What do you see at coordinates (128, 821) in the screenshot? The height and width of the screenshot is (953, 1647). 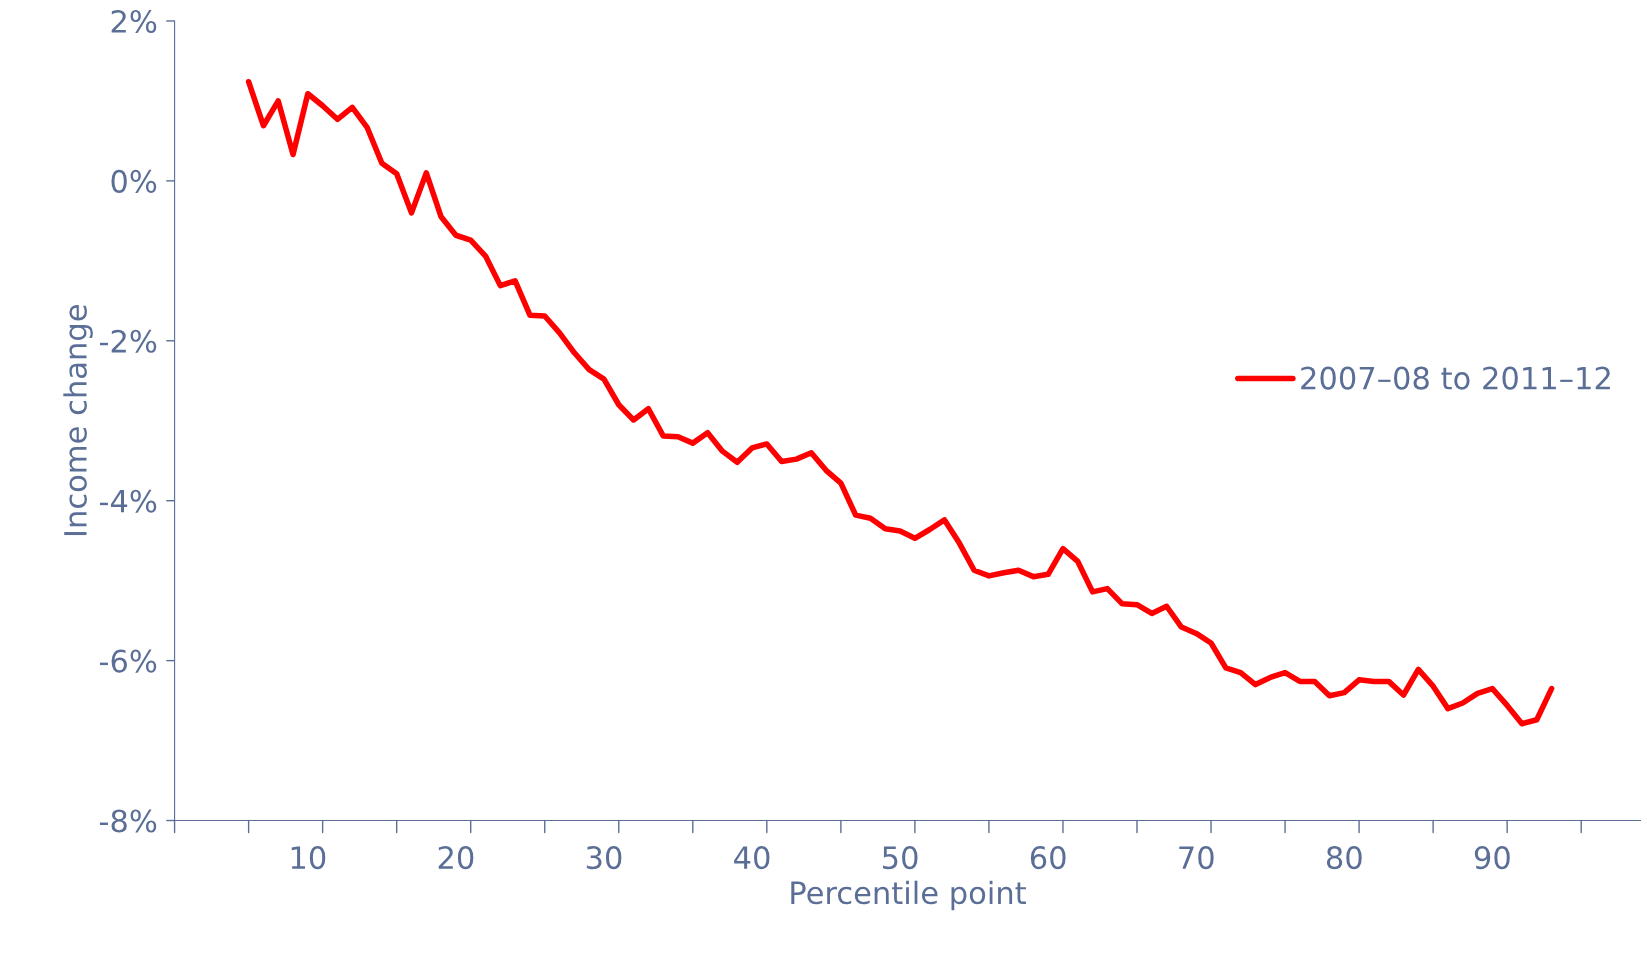 I see `y-tick-label: -8%` at bounding box center [128, 821].